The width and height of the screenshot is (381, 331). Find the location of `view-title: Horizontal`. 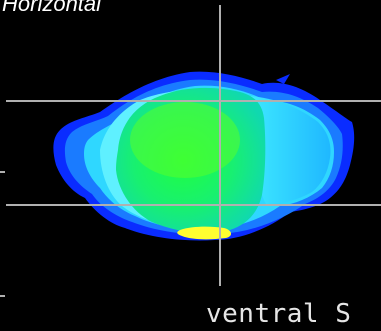

view-title: Horizontal is located at coordinates (52, 8).